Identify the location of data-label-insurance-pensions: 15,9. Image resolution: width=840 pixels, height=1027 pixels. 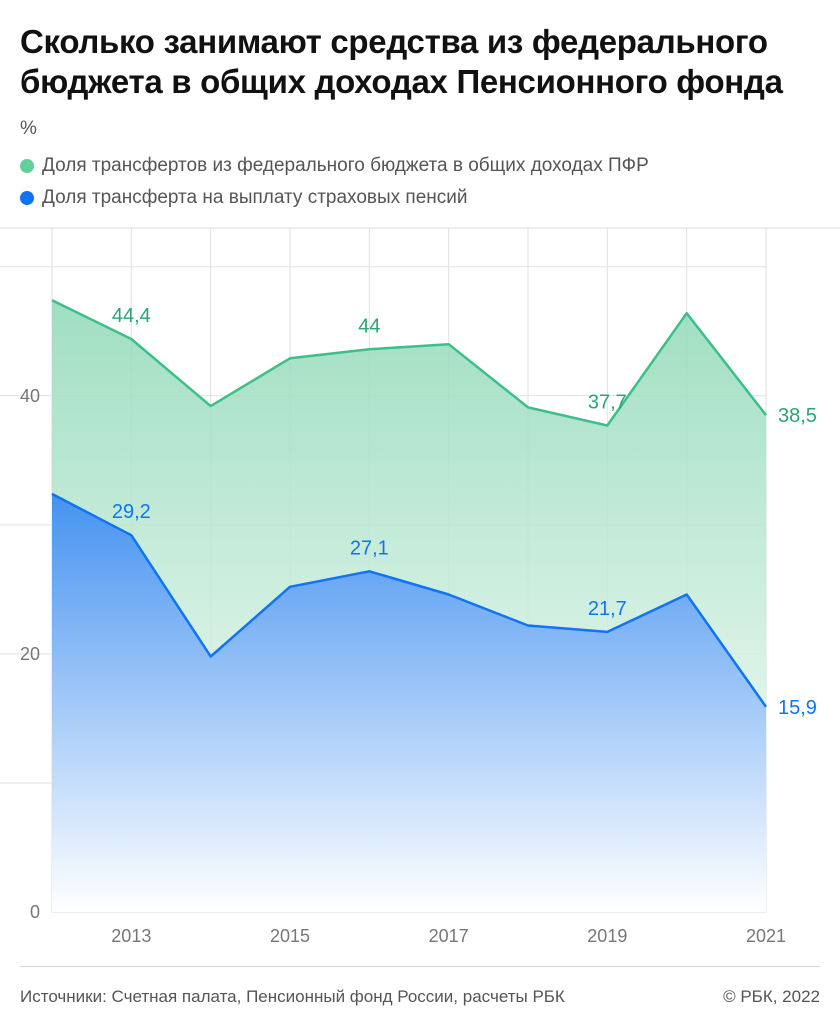
(797, 708).